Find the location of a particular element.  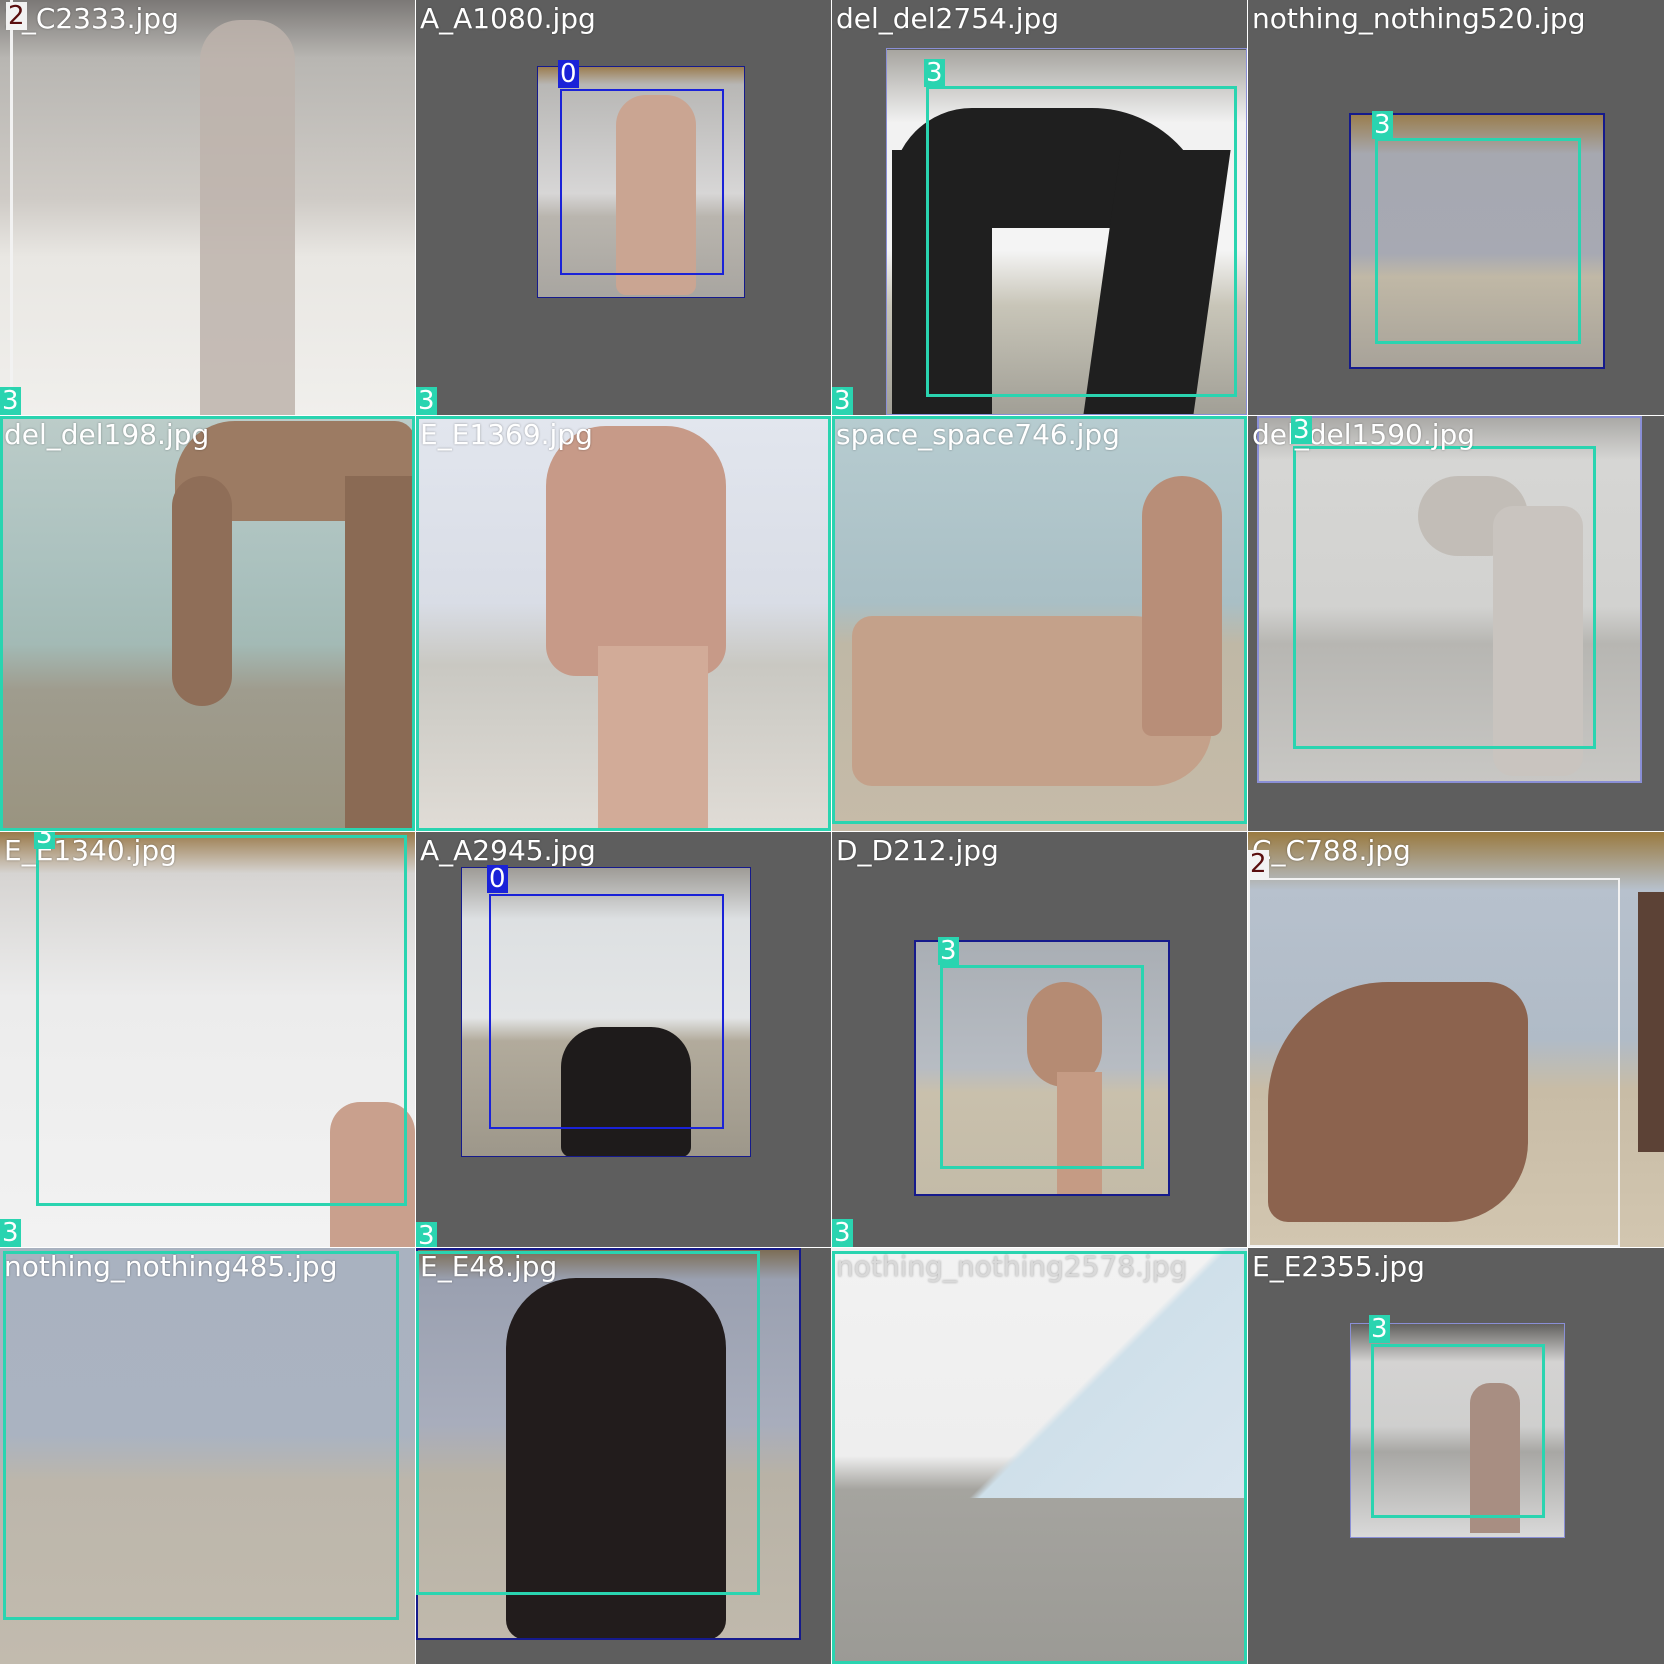

image-tile: space_space746.jpg is located at coordinates (1039, 623).